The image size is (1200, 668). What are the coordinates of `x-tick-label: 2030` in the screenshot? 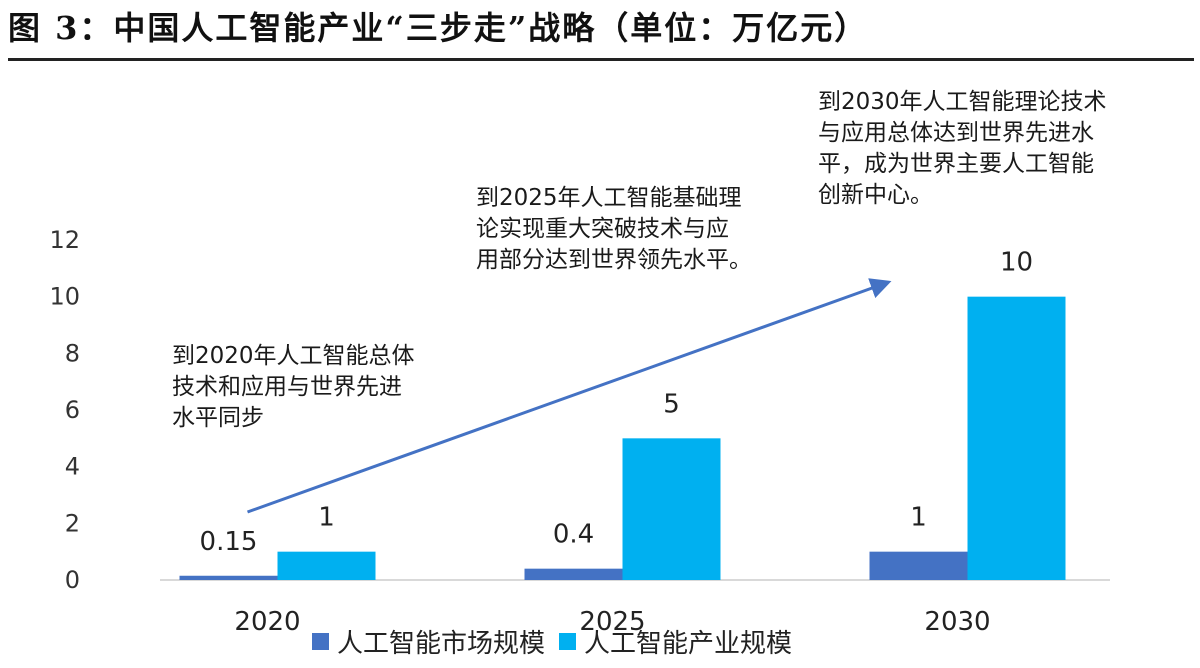 It's located at (957, 622).